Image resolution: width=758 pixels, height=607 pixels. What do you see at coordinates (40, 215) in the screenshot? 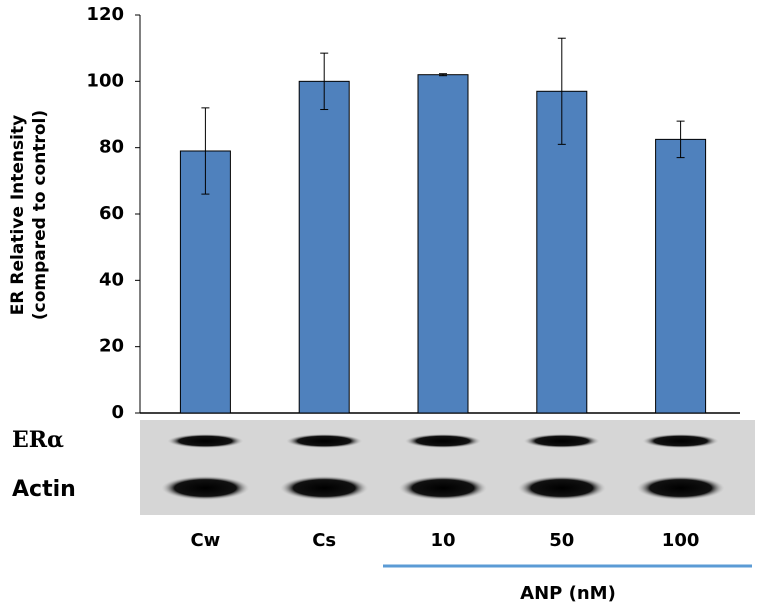
I see `y-axis-title-line: (compared to control)` at bounding box center [40, 215].